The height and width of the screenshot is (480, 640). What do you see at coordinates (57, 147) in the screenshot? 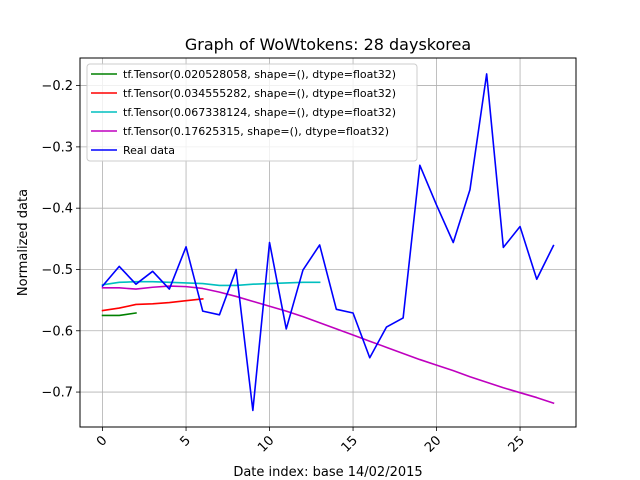
I see `y-tick-label: −0.3` at bounding box center [57, 147].